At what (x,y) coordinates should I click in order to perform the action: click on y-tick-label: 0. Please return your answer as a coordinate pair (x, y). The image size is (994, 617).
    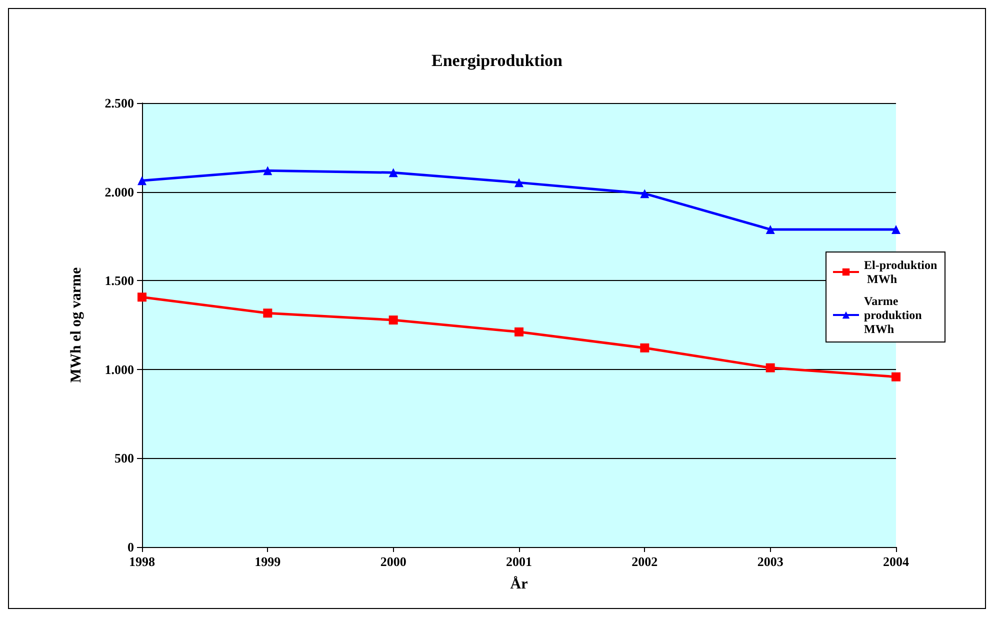
    Looking at the image, I should click on (131, 547).